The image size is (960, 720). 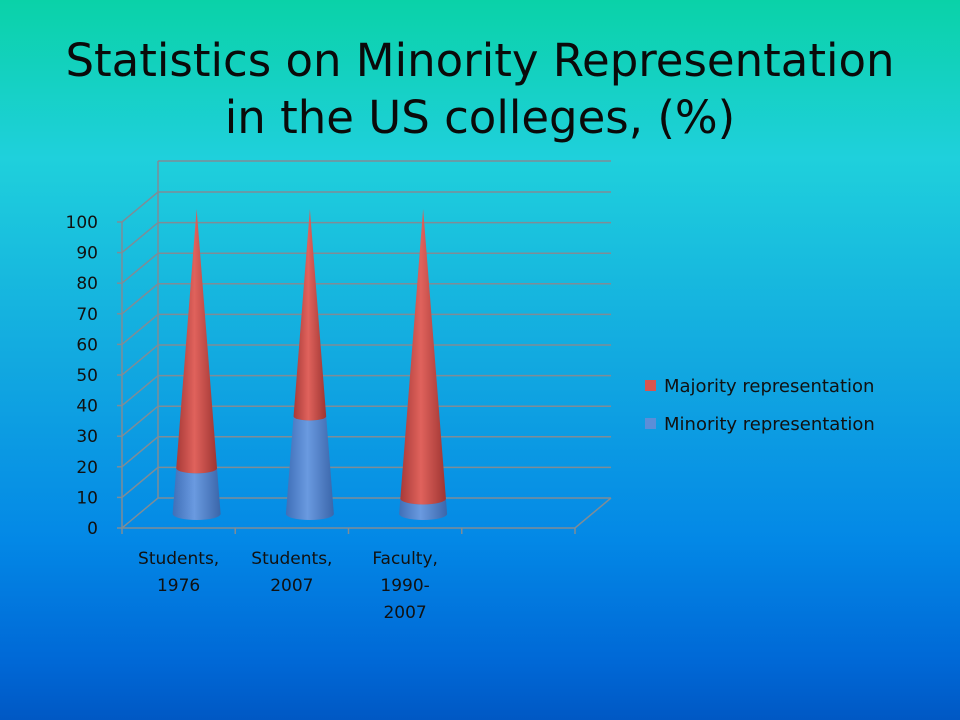 I want to click on y-tick-label: 100, so click(x=82, y=223).